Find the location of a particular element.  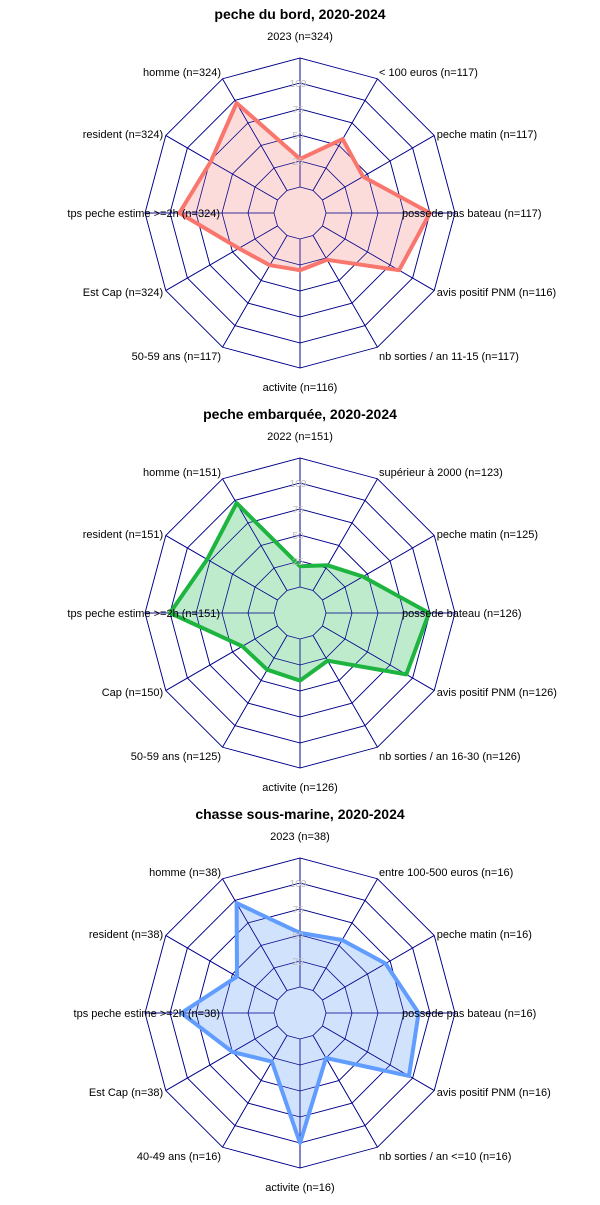

radar-axis-label: homme (n=151) is located at coordinates (182, 473).